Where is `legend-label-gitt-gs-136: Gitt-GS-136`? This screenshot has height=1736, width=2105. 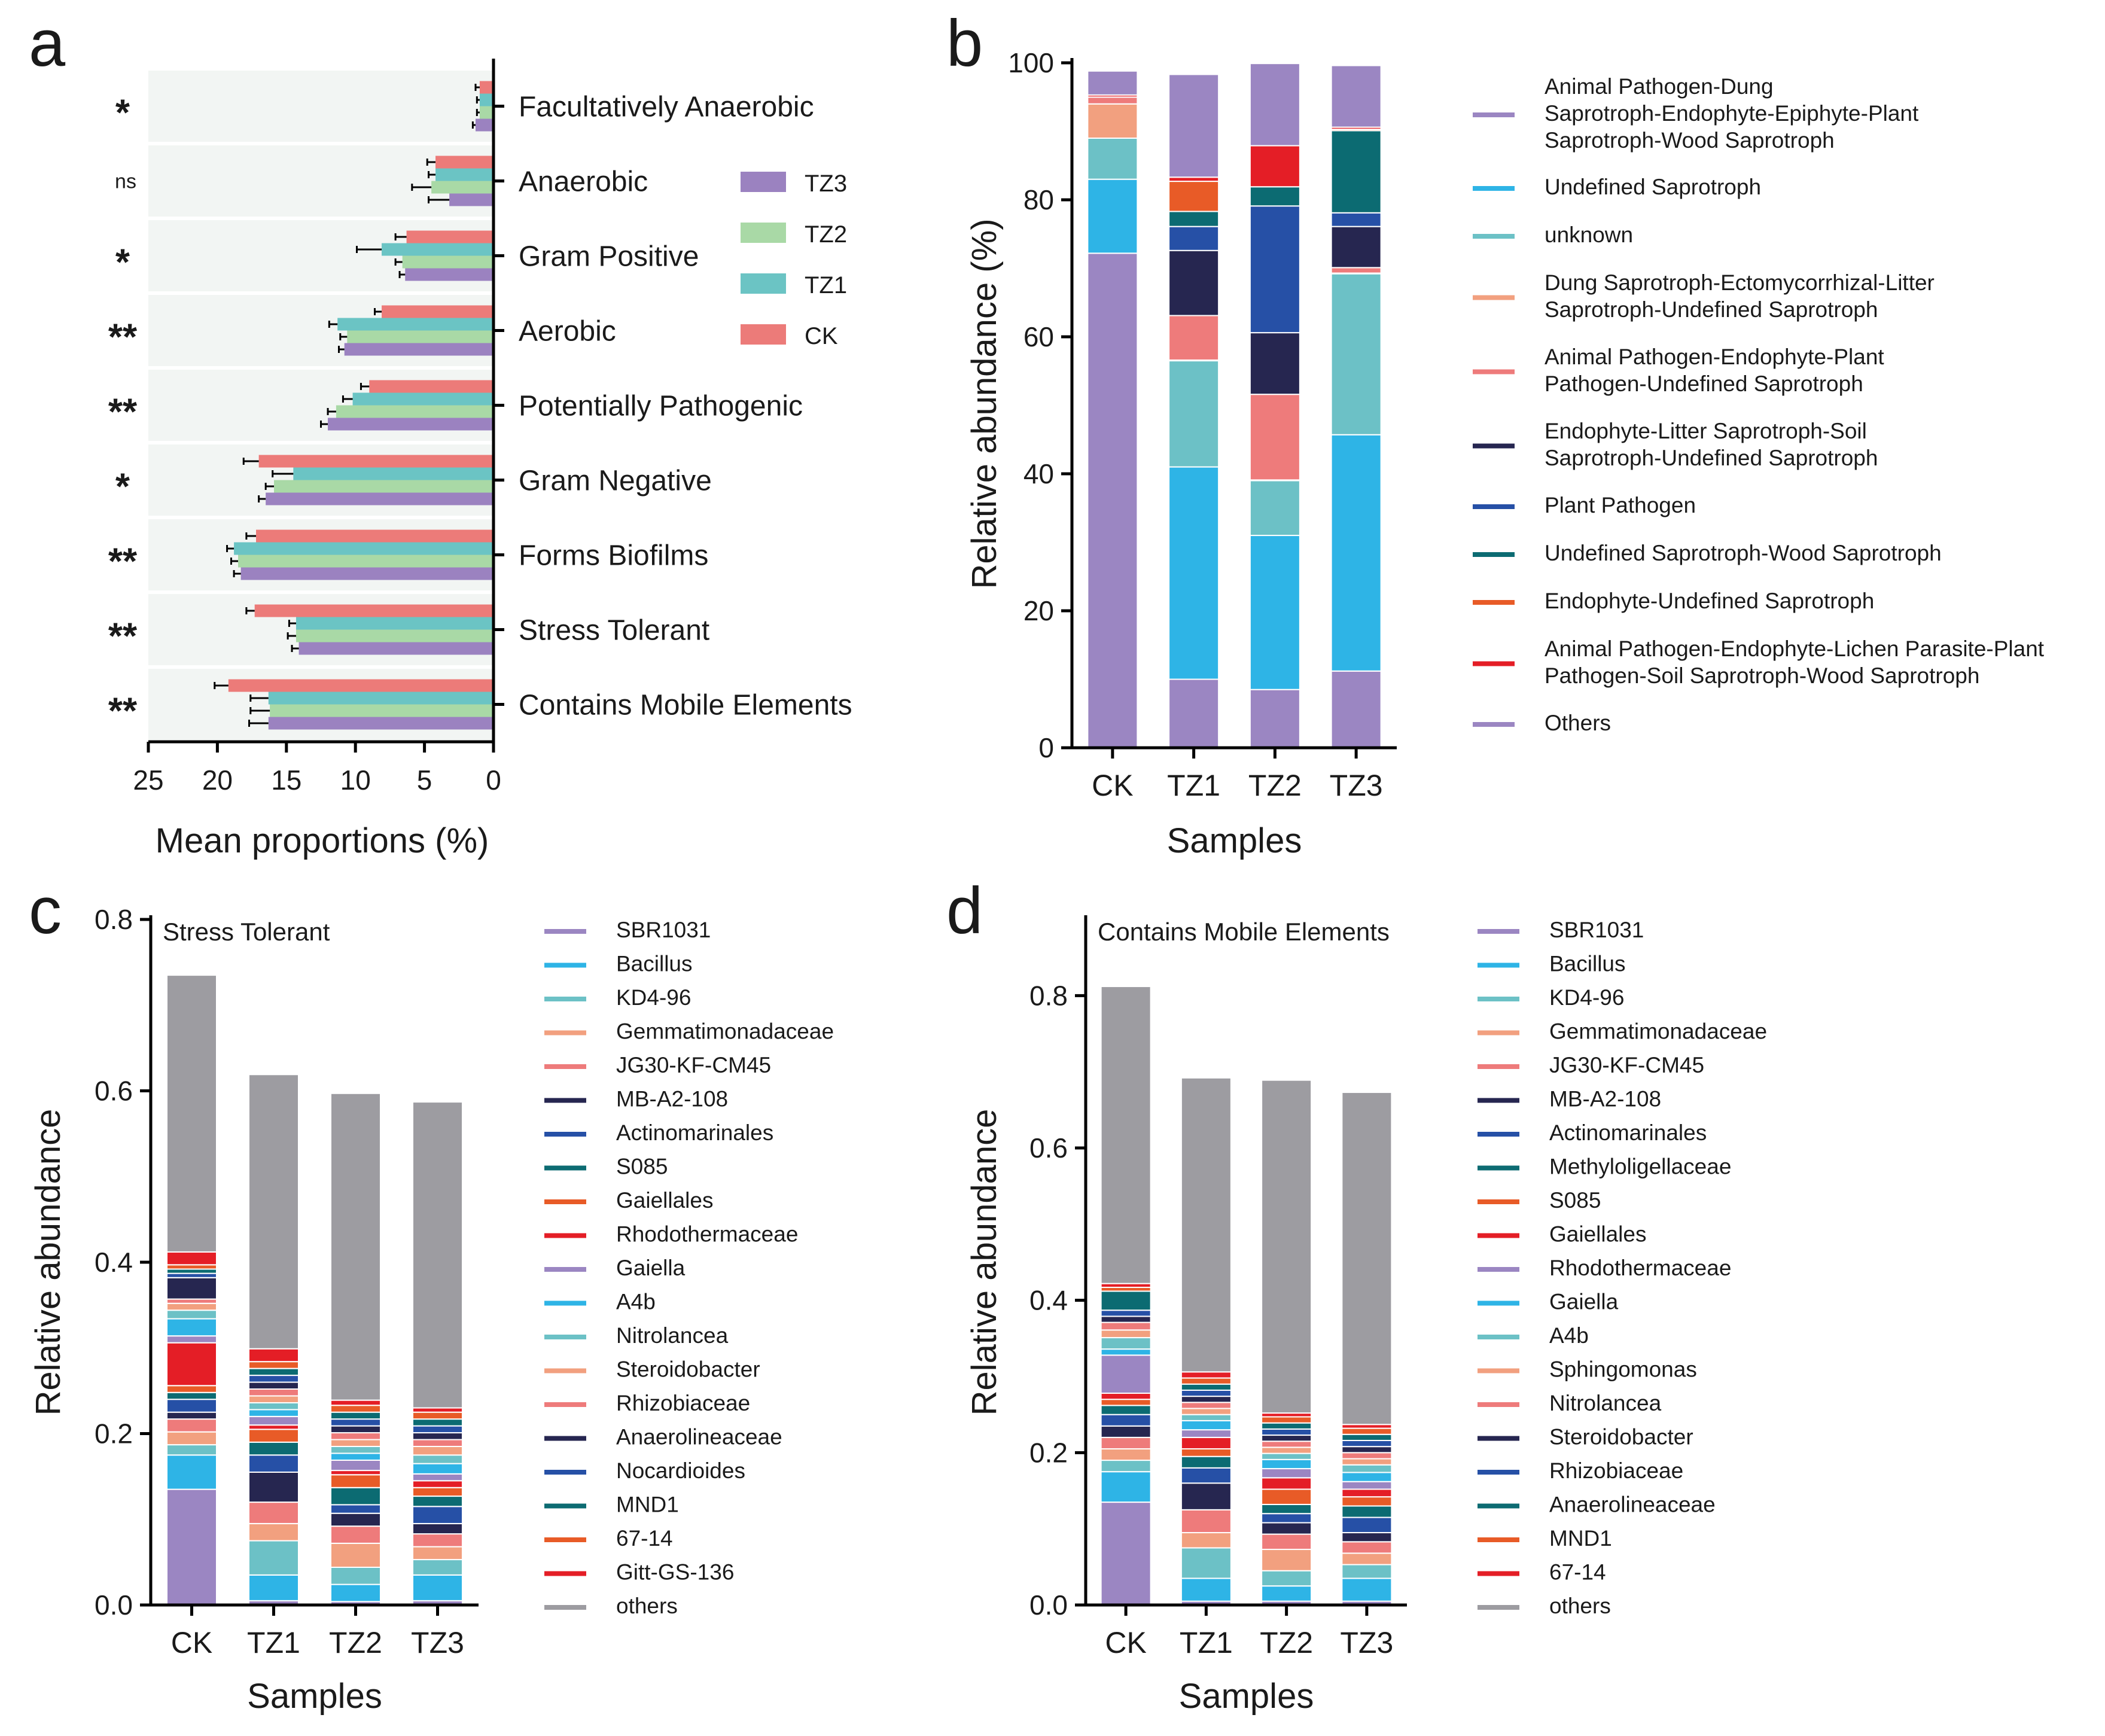
legend-label-gitt-gs-136: Gitt-GS-136 is located at coordinates (675, 1572).